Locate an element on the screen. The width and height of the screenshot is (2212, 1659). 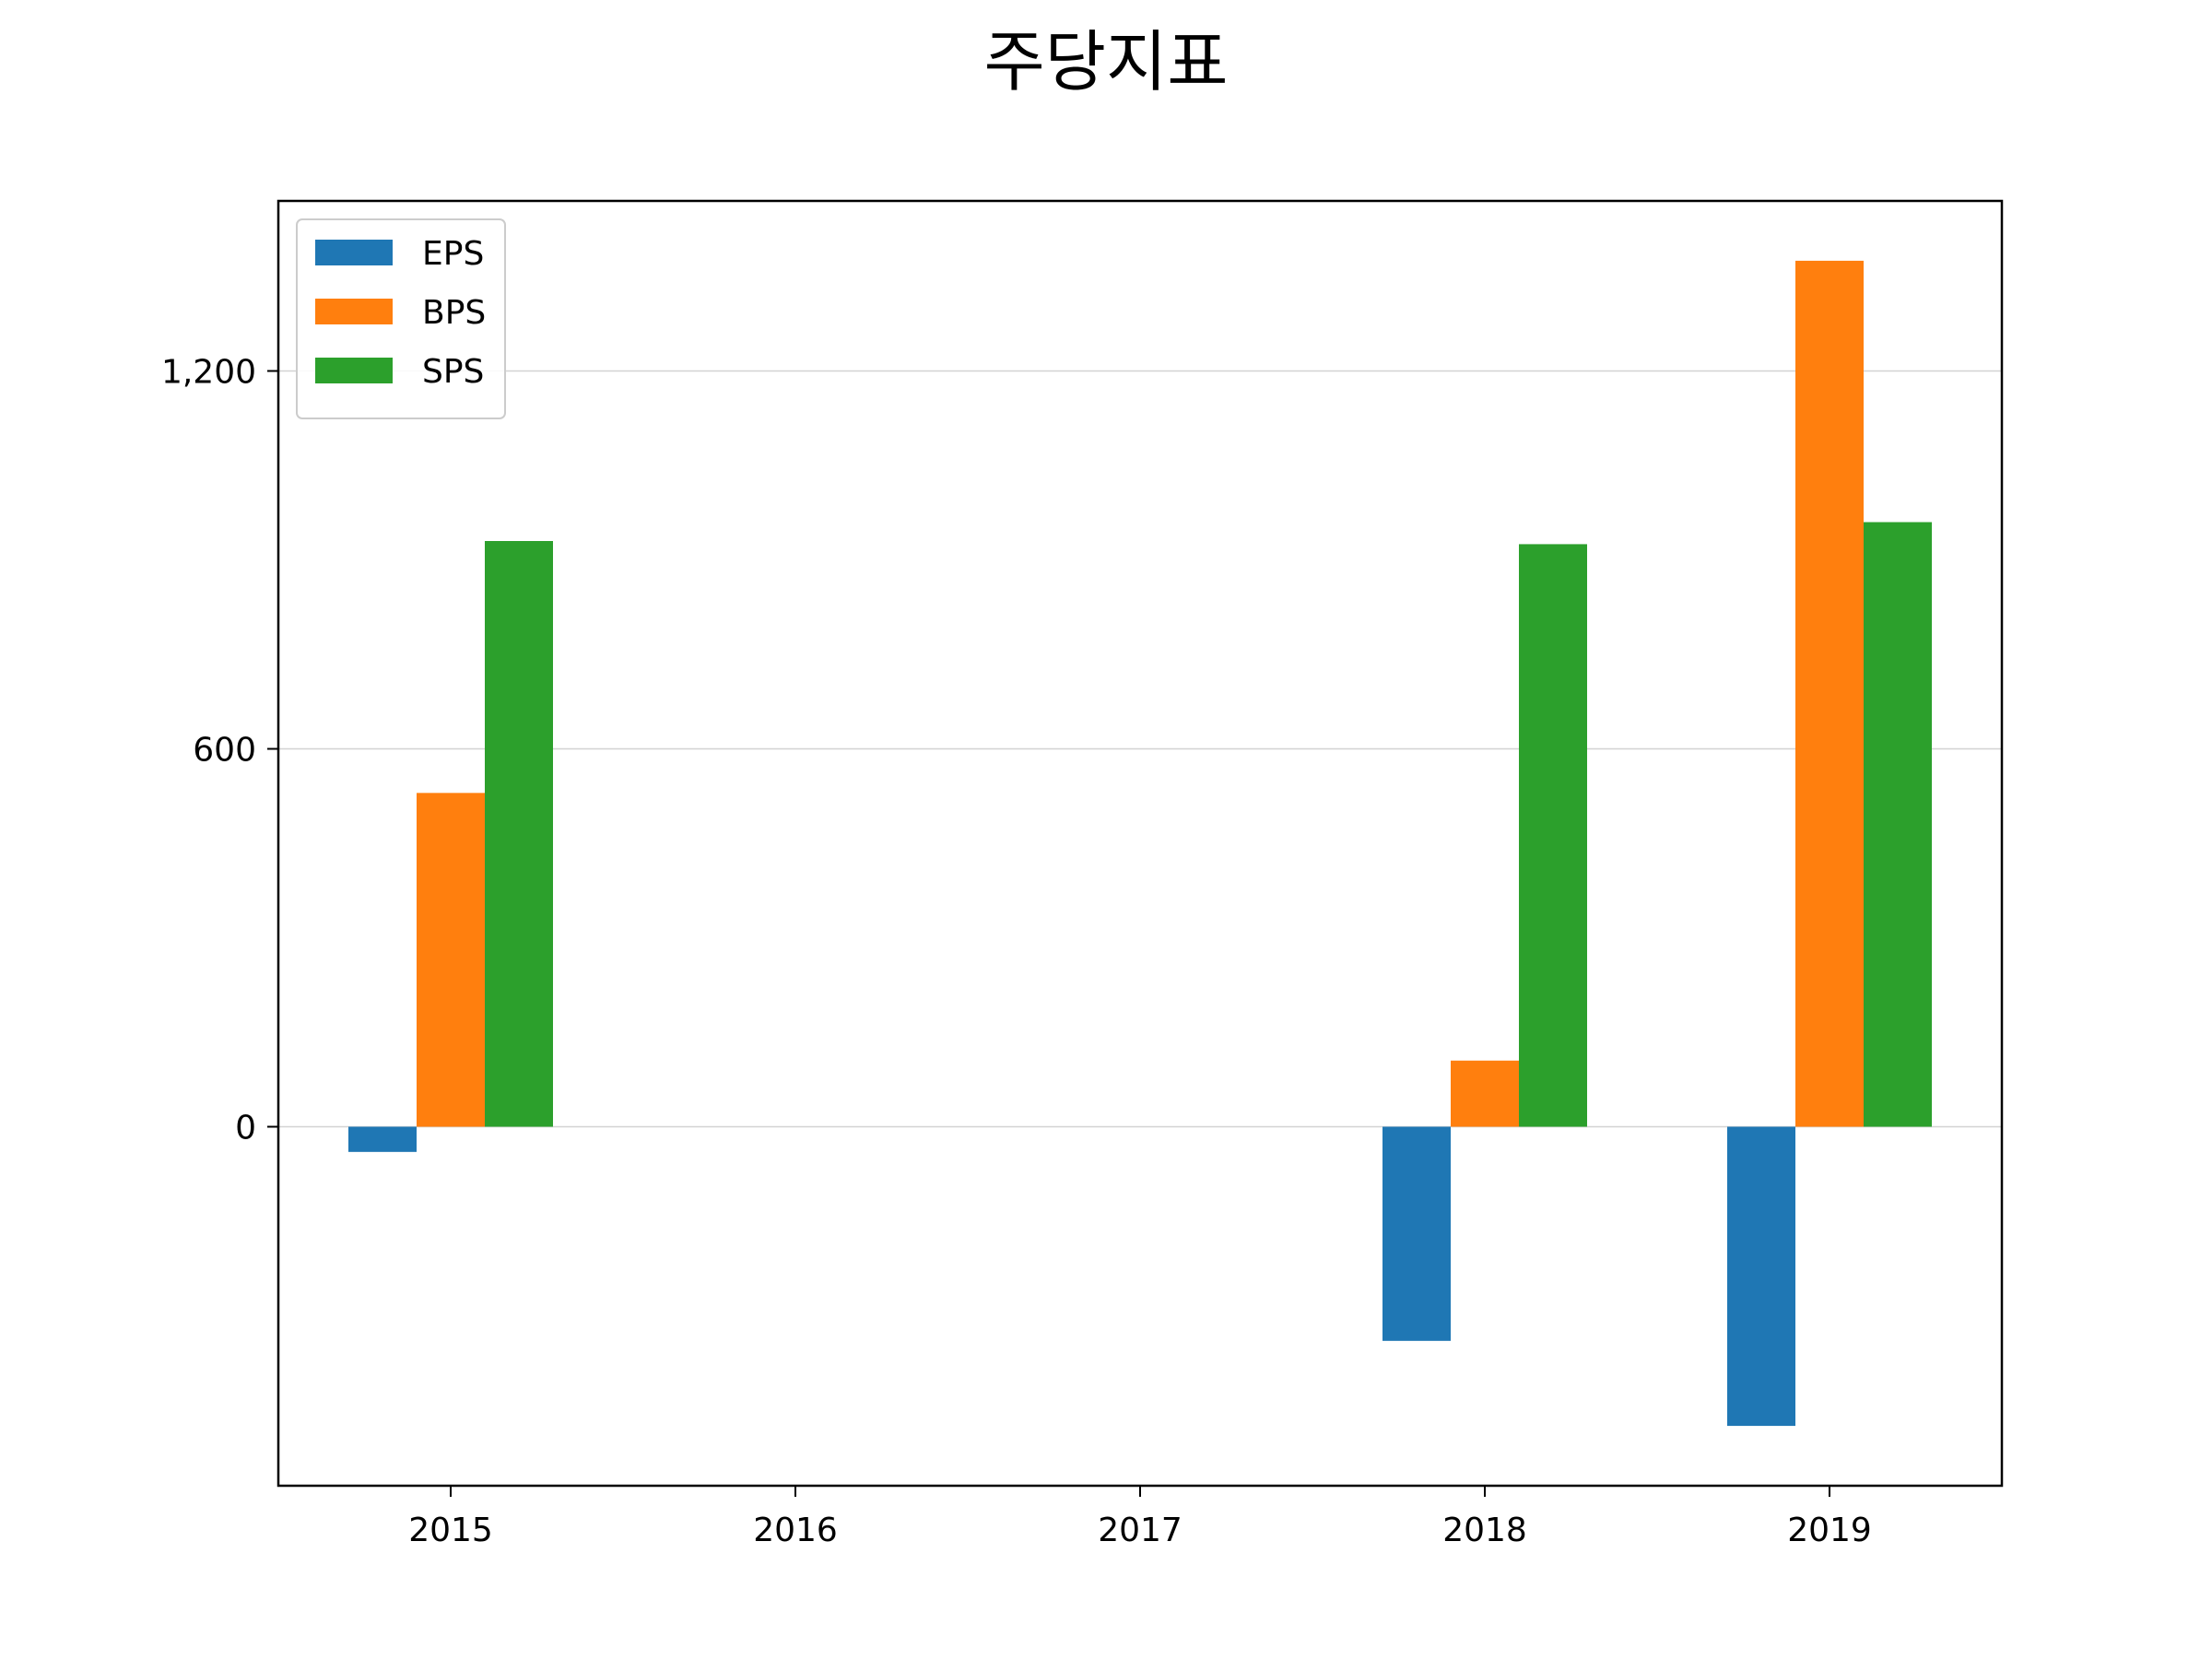
legend-label-bps: BPS is located at coordinates (454, 313).